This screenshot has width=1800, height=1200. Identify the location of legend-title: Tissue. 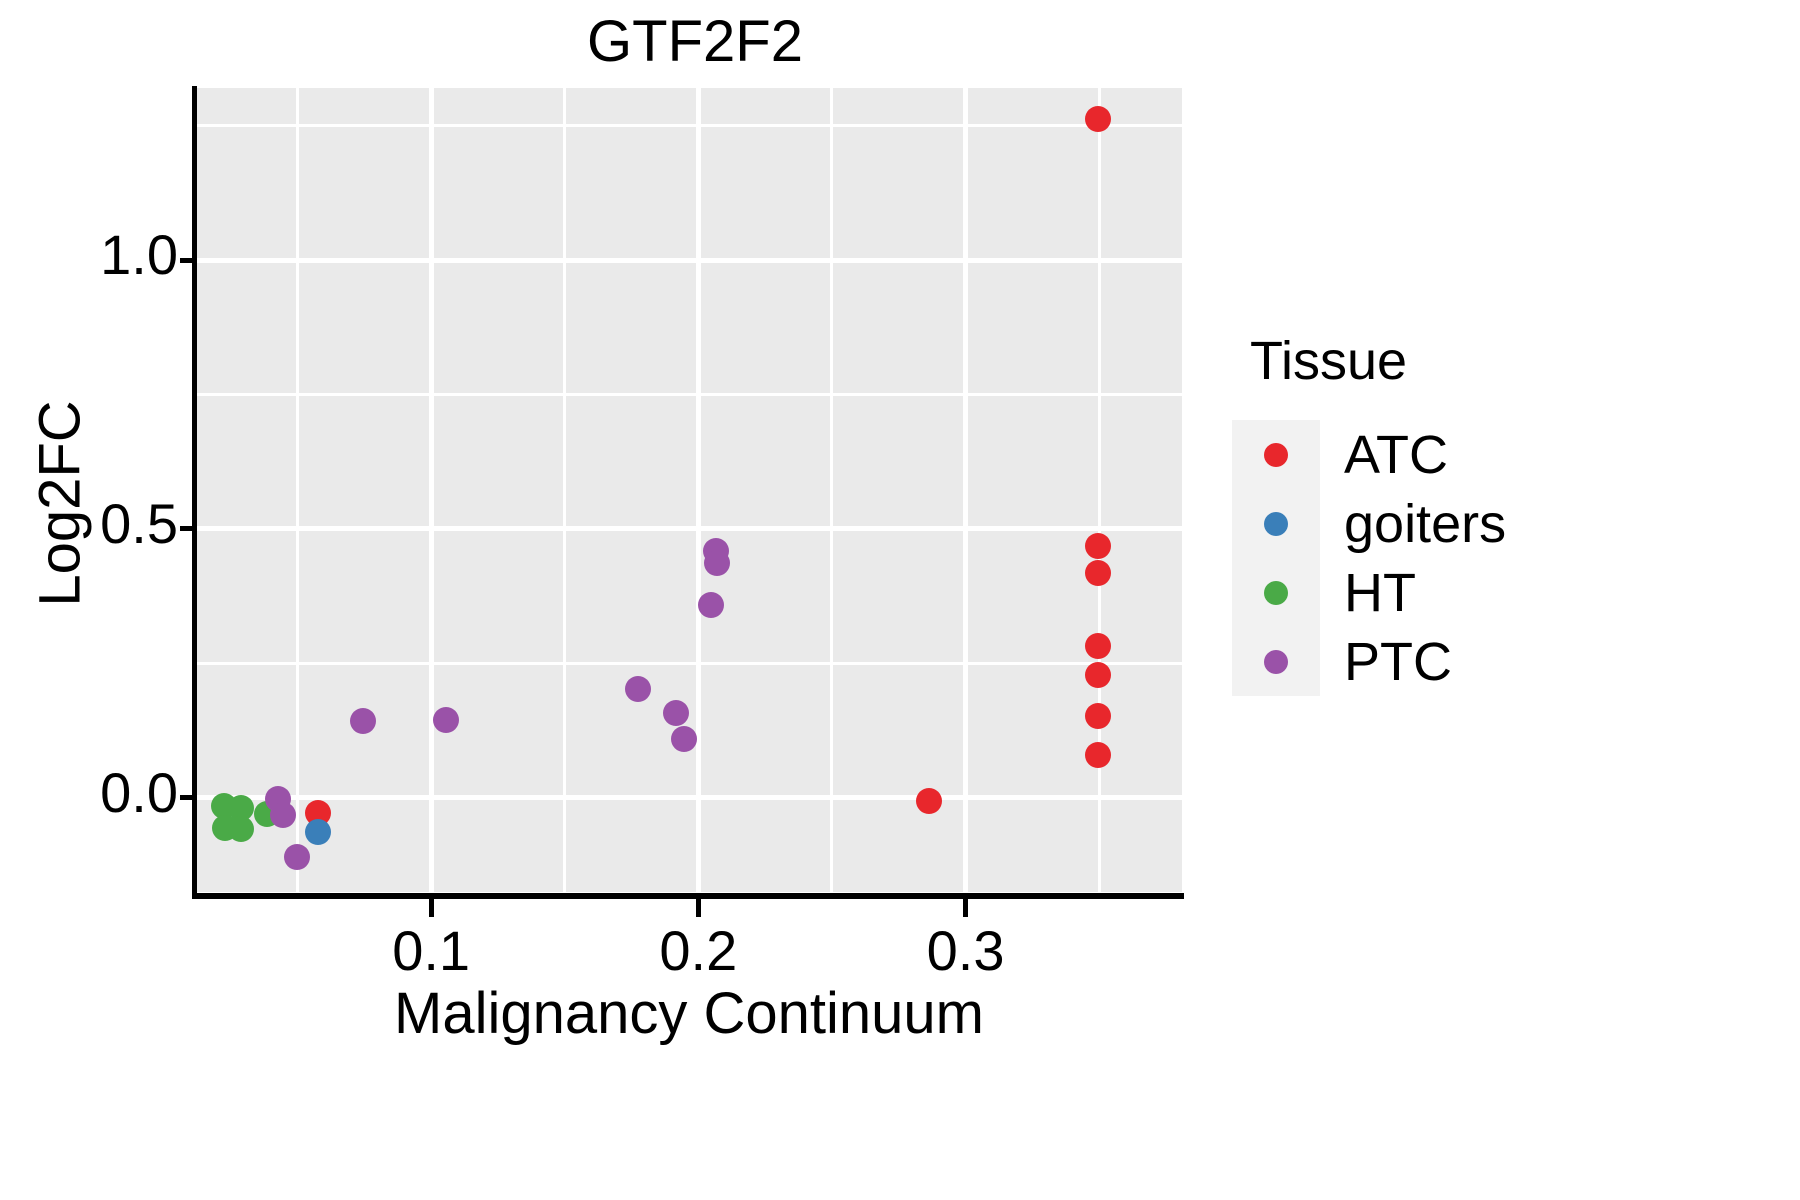
(1329, 361).